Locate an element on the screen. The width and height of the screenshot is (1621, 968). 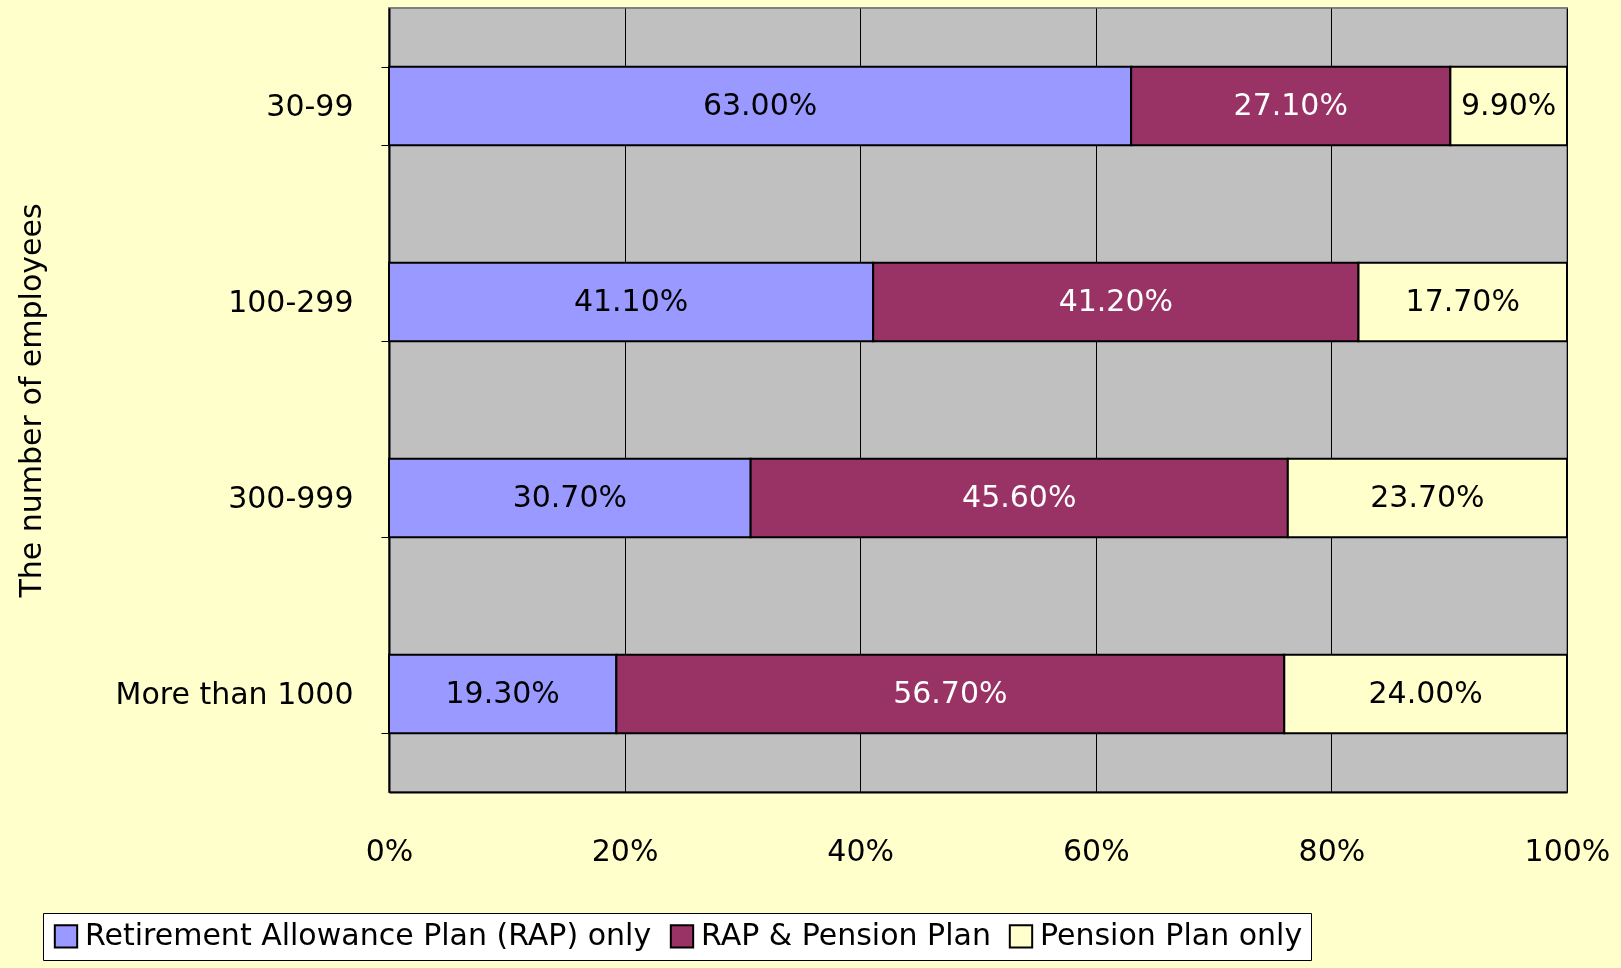
data-label: 23.70% is located at coordinates (1427, 496).